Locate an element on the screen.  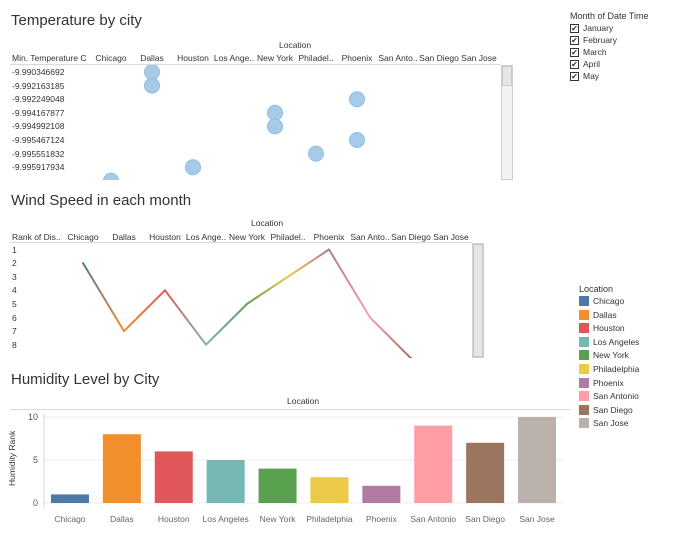
wind-category-label: San Anto.. is located at coordinates (370, 237).